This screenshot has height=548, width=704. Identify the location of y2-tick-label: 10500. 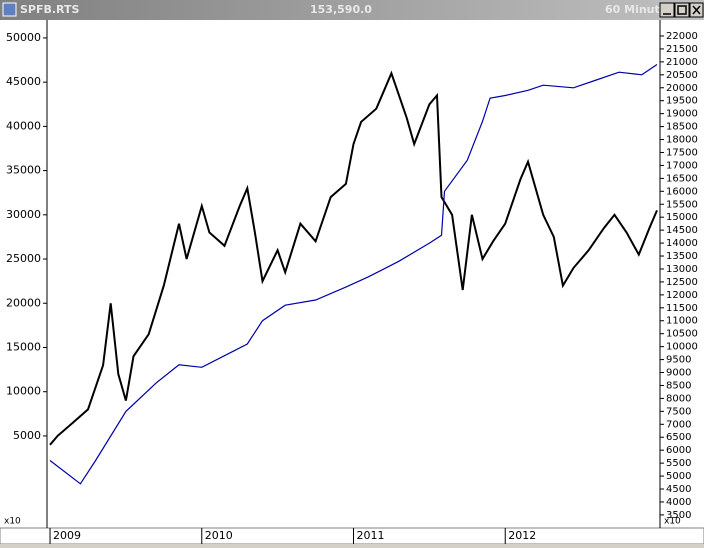
(682, 334).